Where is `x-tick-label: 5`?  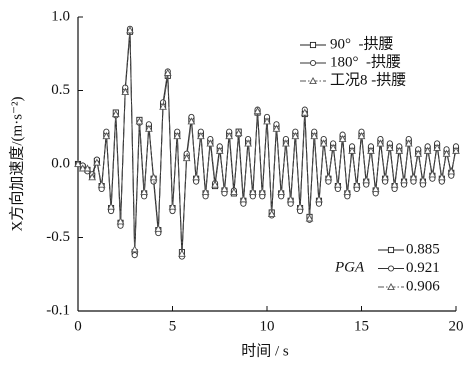
x-tick-label: 5 is located at coordinates (173, 326).